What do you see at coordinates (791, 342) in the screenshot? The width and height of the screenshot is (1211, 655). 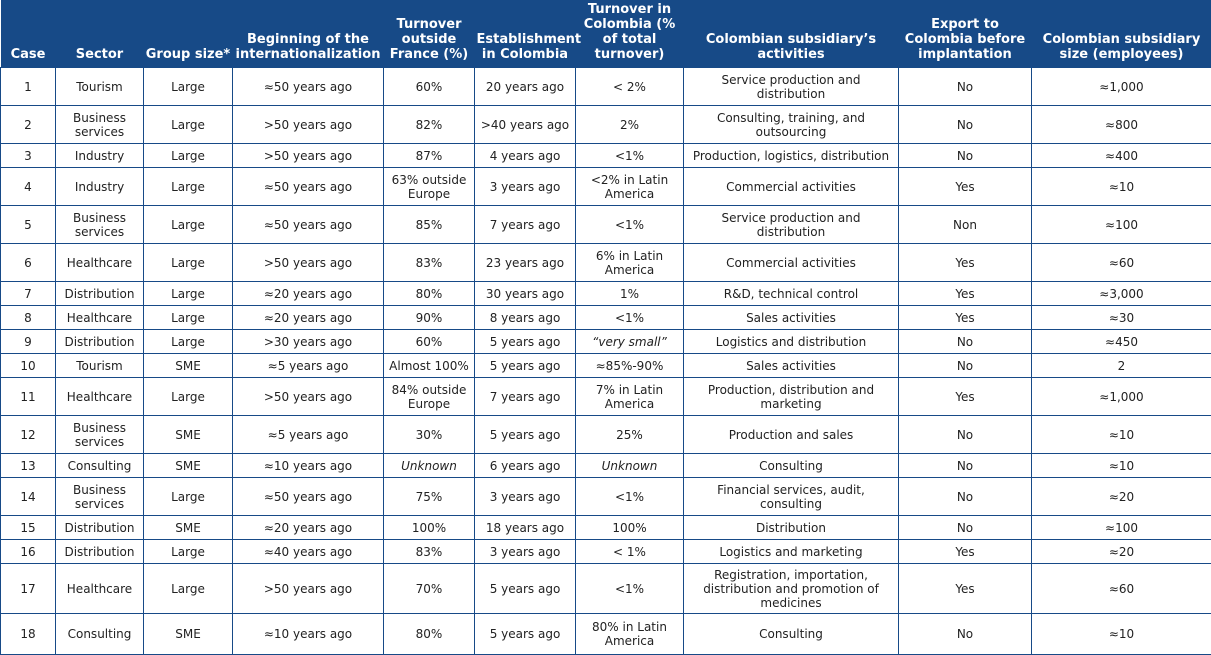 I see `cell-activities: Logistics and distribution` at bounding box center [791, 342].